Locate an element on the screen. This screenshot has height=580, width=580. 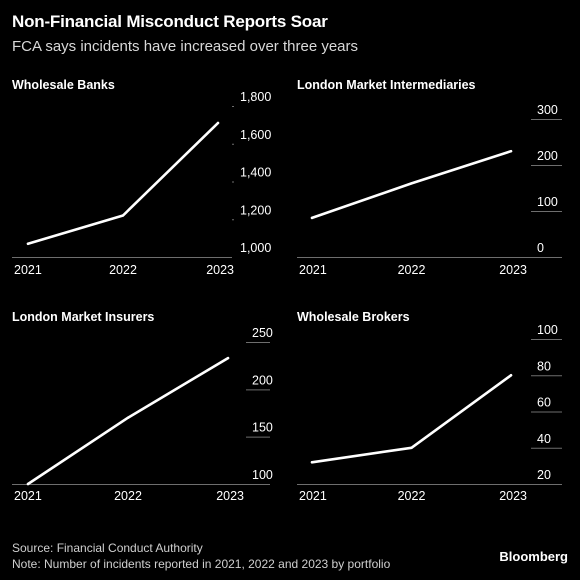
london-market-insurers-ytick-label-250: 250 is located at coordinates (262, 333).